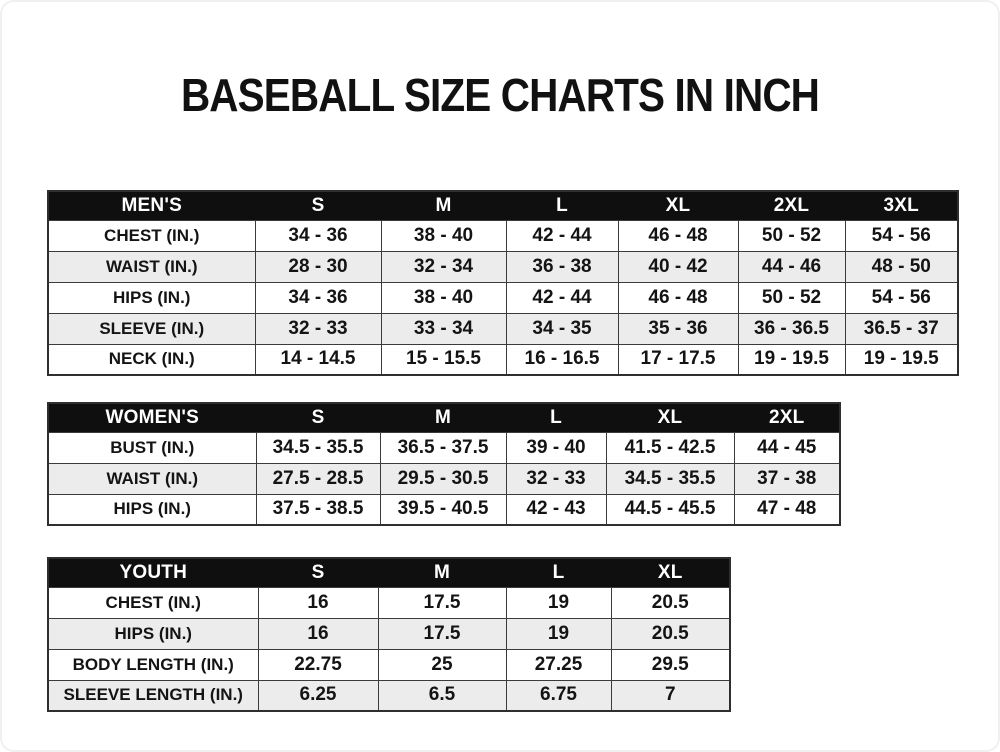 Image resolution: width=1000 pixels, height=752 pixels. I want to click on row-label: CHEST (IN.), so click(151, 235).